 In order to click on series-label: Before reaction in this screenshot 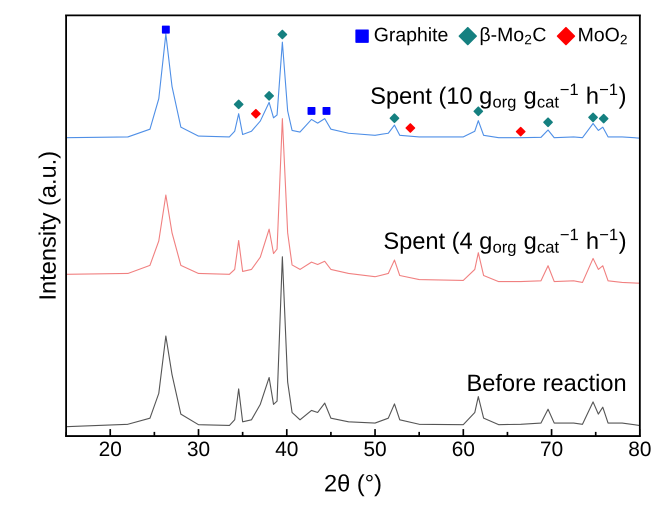, I will do `click(547, 383)`.